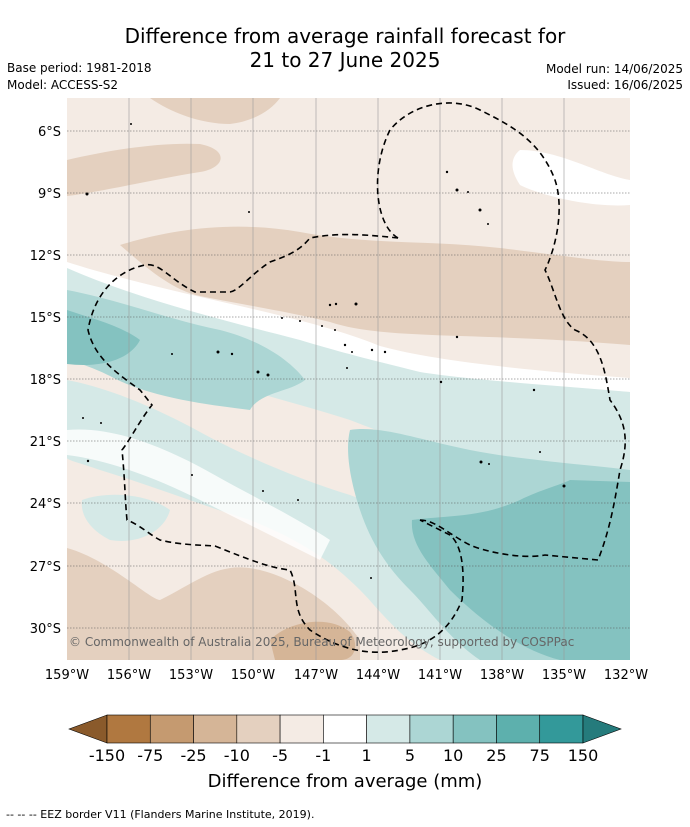 This screenshot has height=827, width=690. What do you see at coordinates (625, 85) in the screenshot?
I see `issued-date: Issued: 16/06/2025` at bounding box center [625, 85].